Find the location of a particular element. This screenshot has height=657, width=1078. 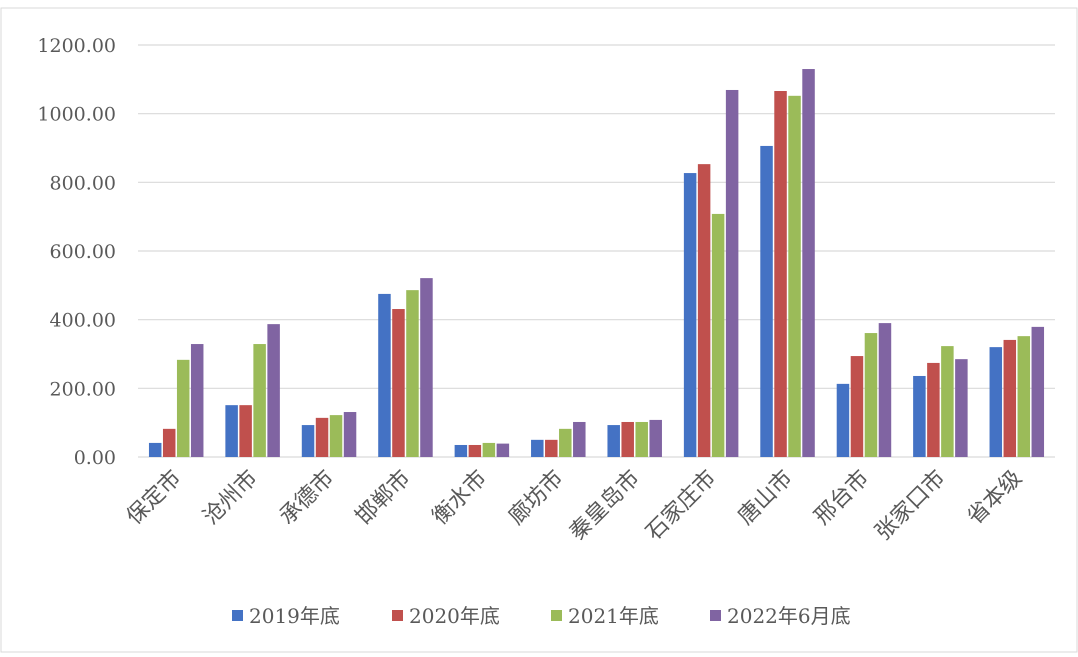

legend-label: 2020年底 is located at coordinates (454, 616).